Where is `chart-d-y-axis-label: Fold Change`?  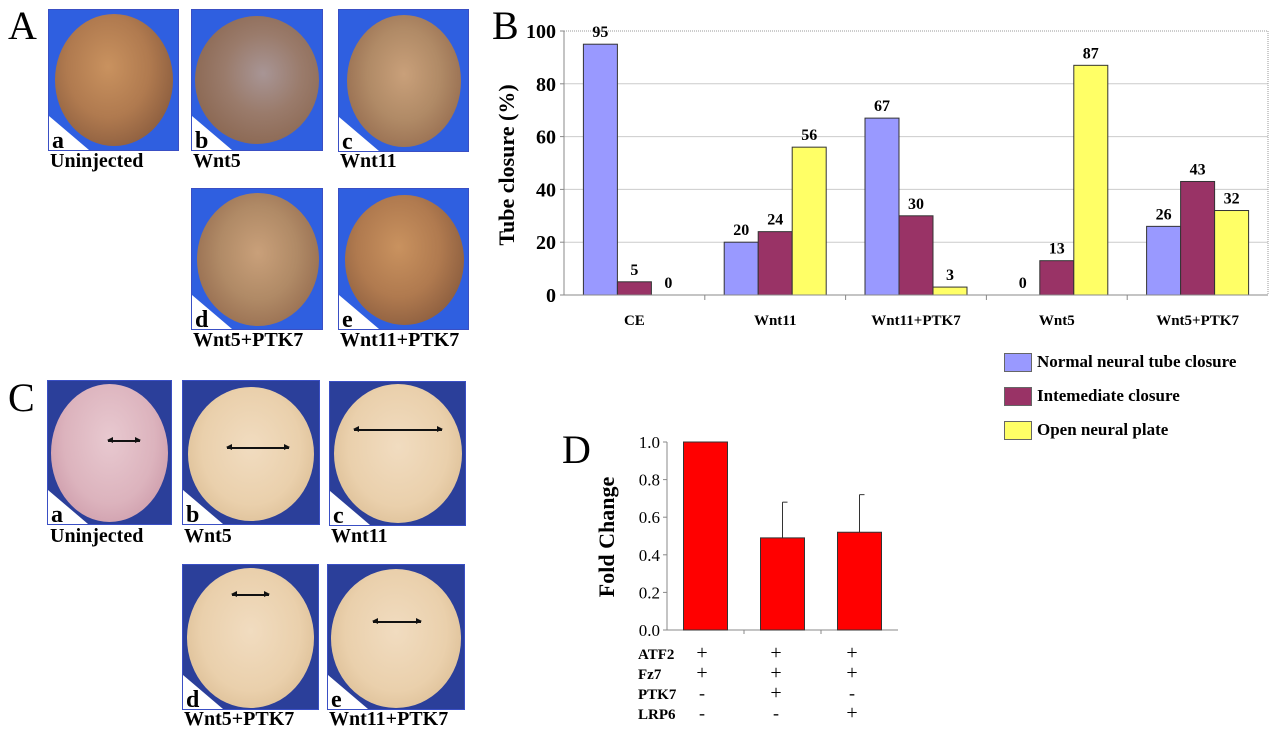 chart-d-y-axis-label: Fold Change is located at coordinates (606, 537).